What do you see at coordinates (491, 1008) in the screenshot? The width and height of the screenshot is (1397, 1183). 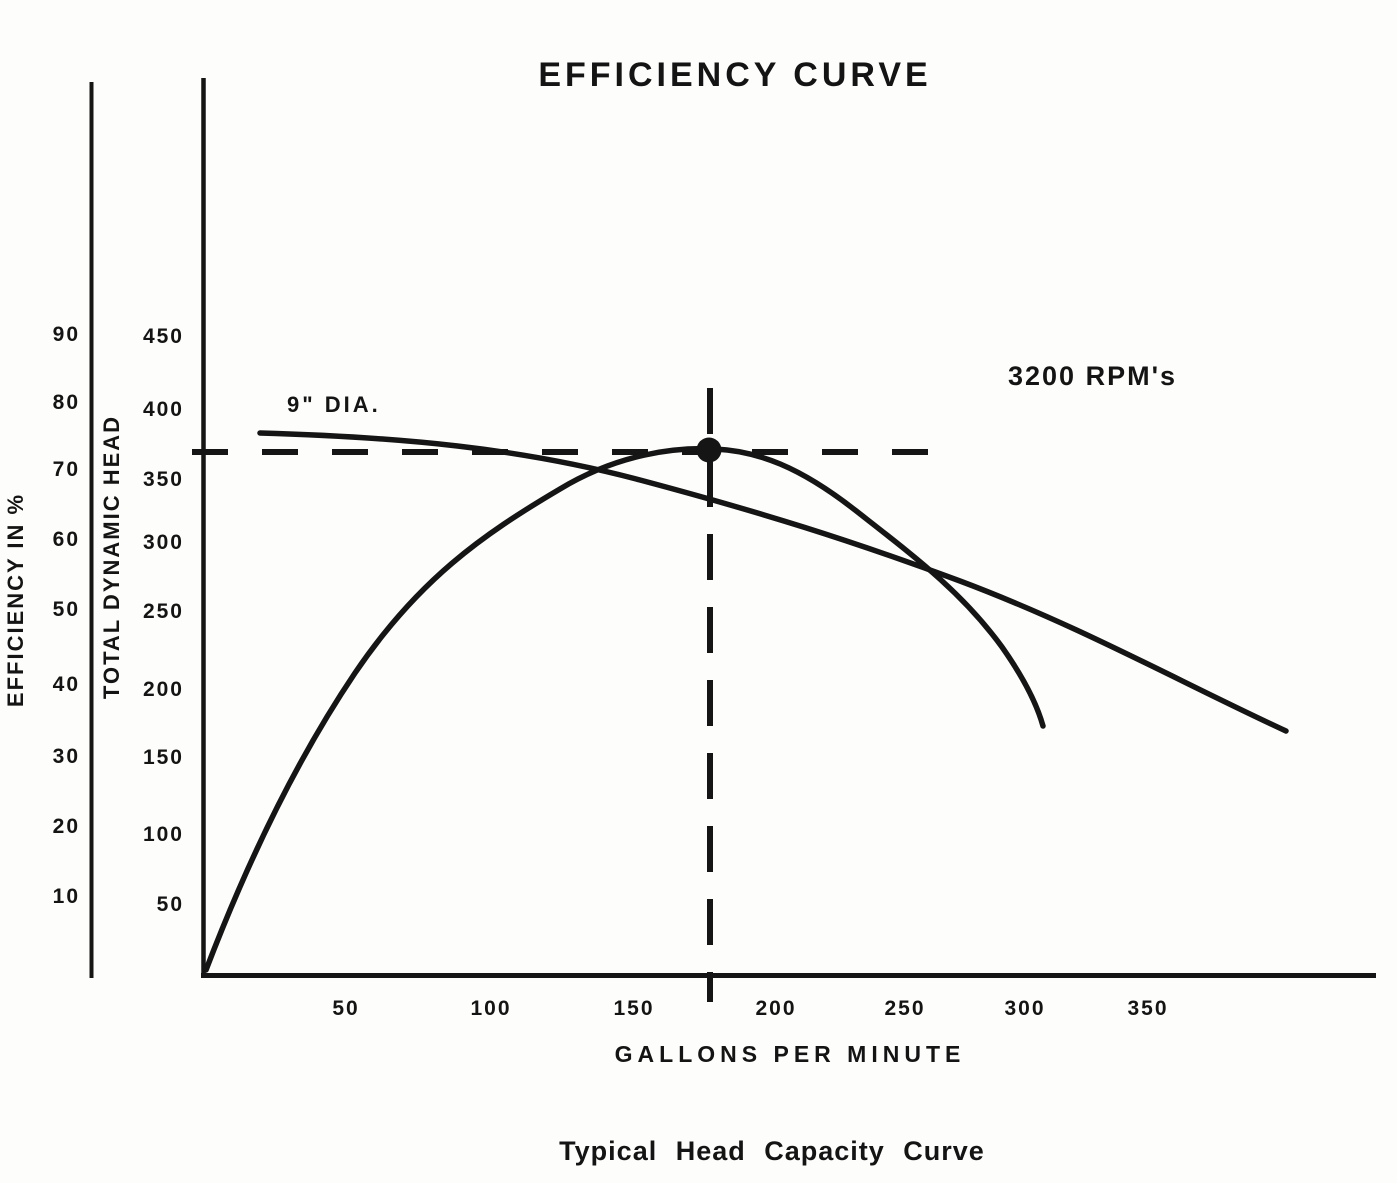 I see `x-tick-100: 100` at bounding box center [491, 1008].